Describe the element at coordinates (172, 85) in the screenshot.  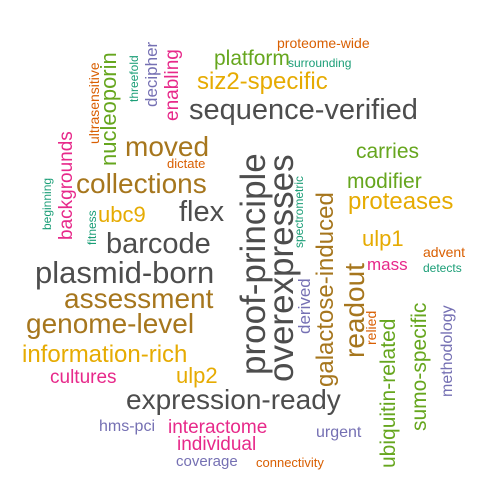
I see `word: enabling` at that location.